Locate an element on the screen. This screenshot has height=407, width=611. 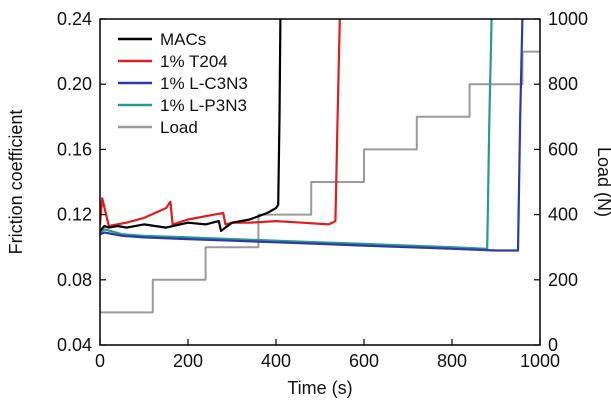
y-axis-ticks: 0.04 0.08 0.12 0.16 0.20 0.24 is located at coordinates (81, 182).